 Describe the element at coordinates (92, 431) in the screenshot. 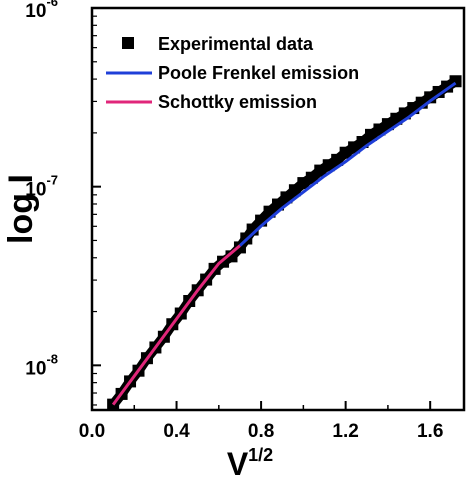

I see `x-tick-label: 0.0` at that location.